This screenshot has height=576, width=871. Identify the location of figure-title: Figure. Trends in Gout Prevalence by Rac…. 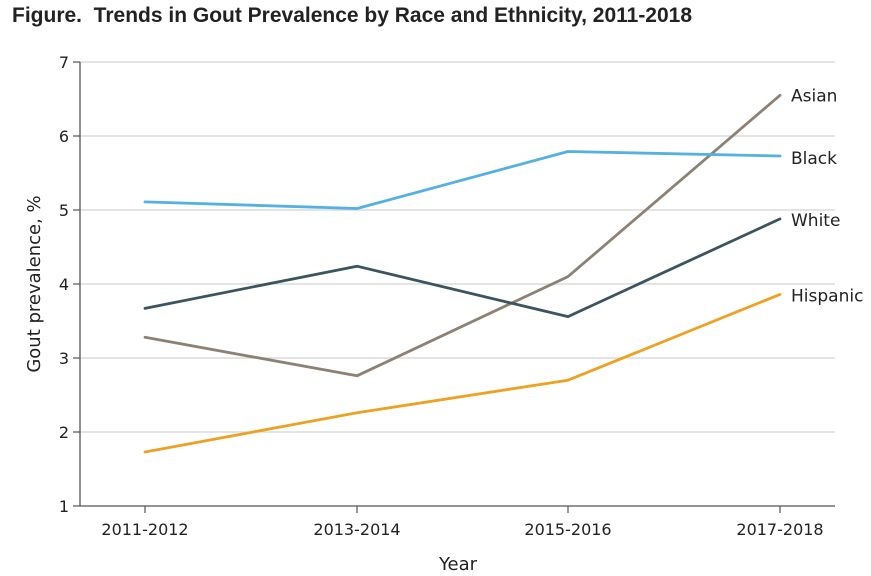
(352, 15).